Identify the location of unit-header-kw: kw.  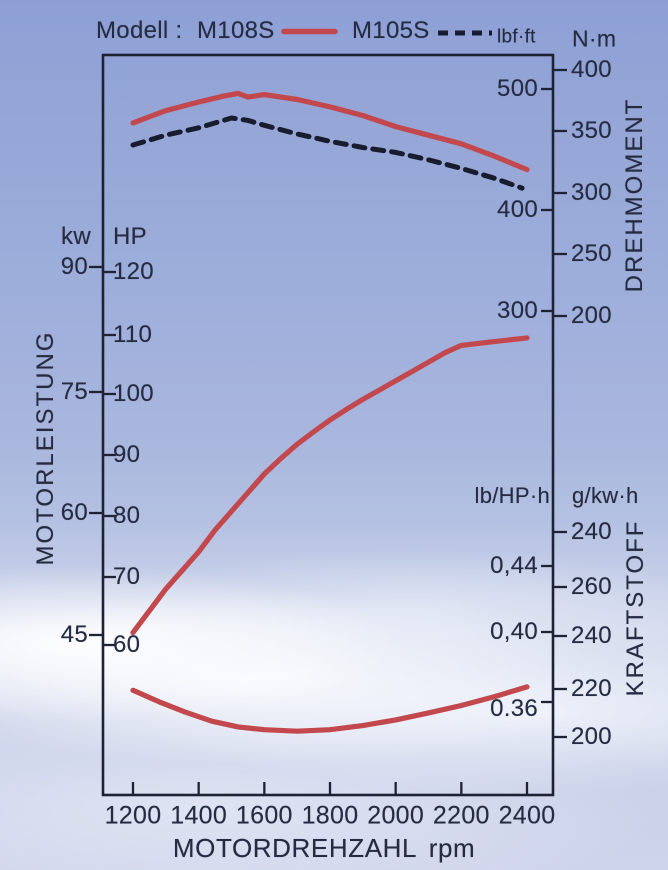
(76, 236).